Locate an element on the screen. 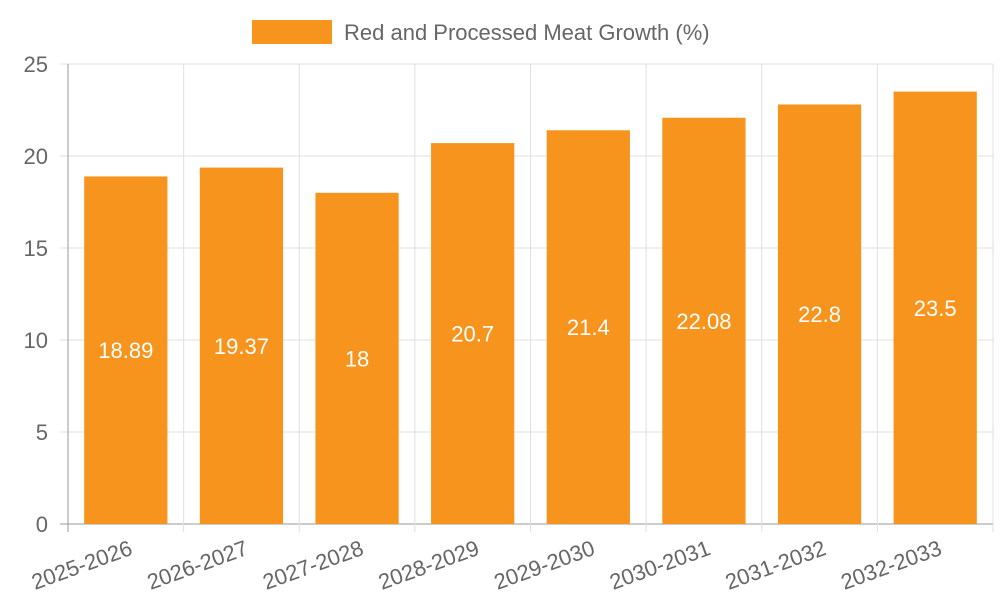  data-label: 23.5 is located at coordinates (935, 308).